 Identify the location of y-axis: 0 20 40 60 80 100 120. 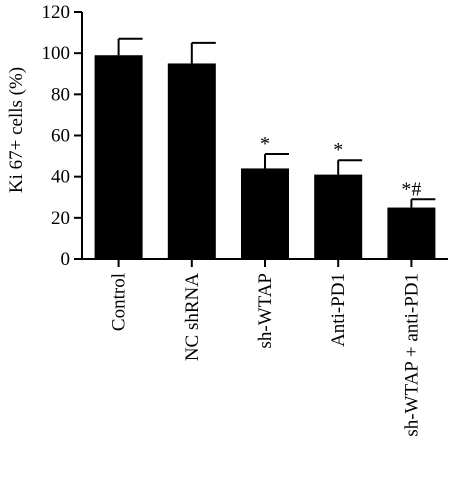
(62, 136).